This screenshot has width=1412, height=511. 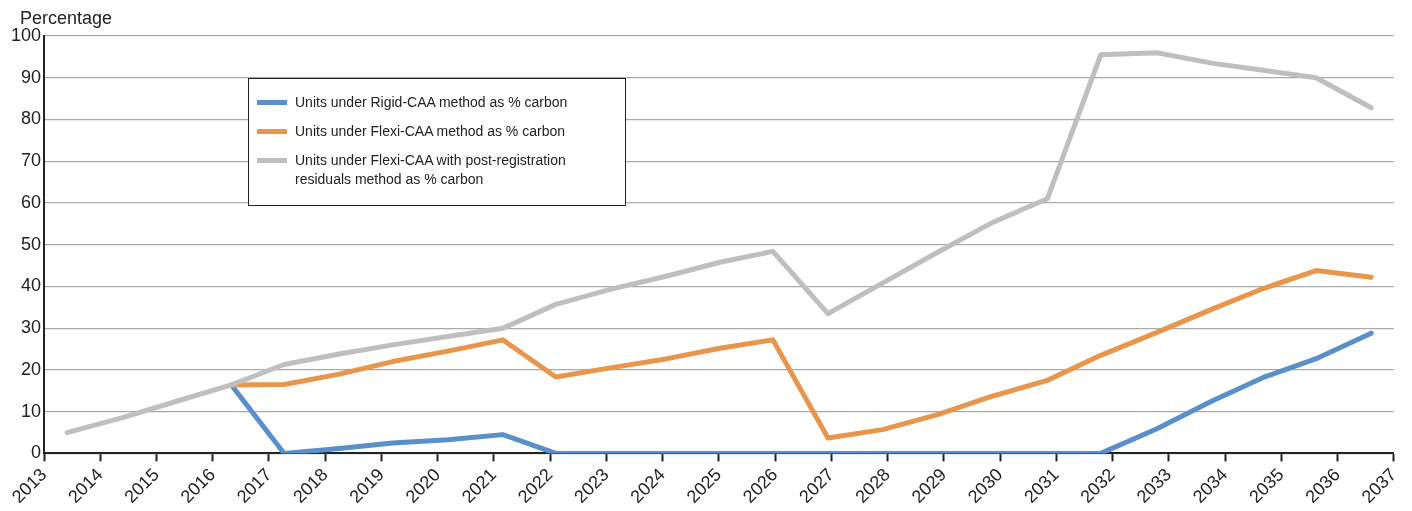 What do you see at coordinates (31, 285) in the screenshot?
I see `y-tick-label: 40` at bounding box center [31, 285].